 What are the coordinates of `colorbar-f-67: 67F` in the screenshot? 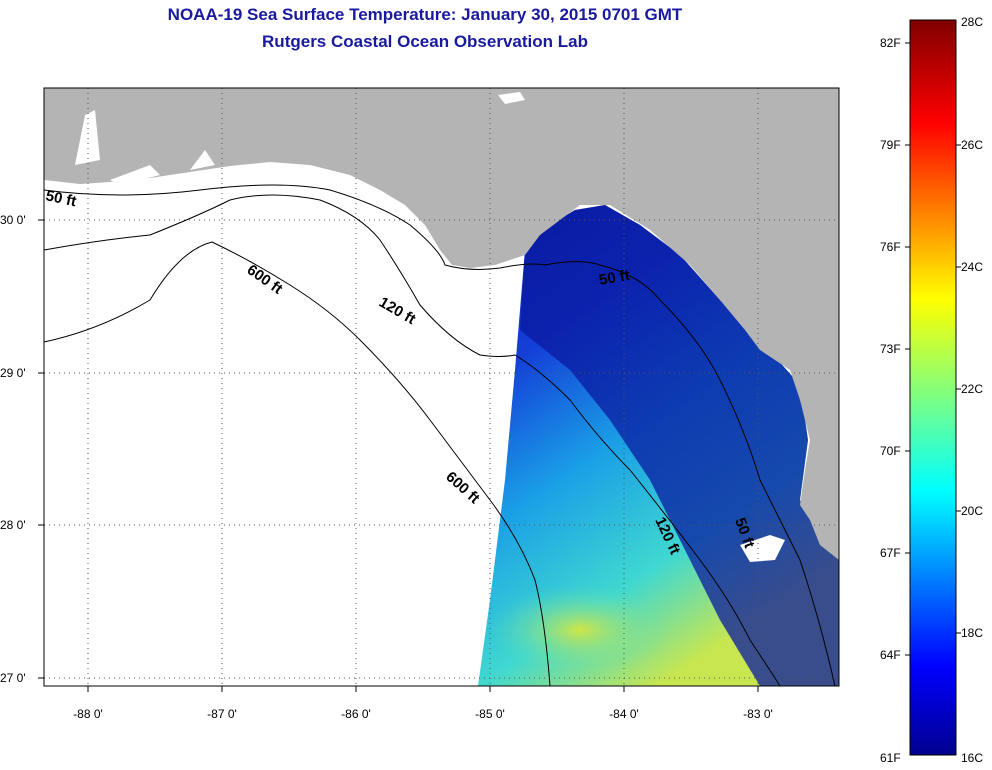 It's located at (890, 553).